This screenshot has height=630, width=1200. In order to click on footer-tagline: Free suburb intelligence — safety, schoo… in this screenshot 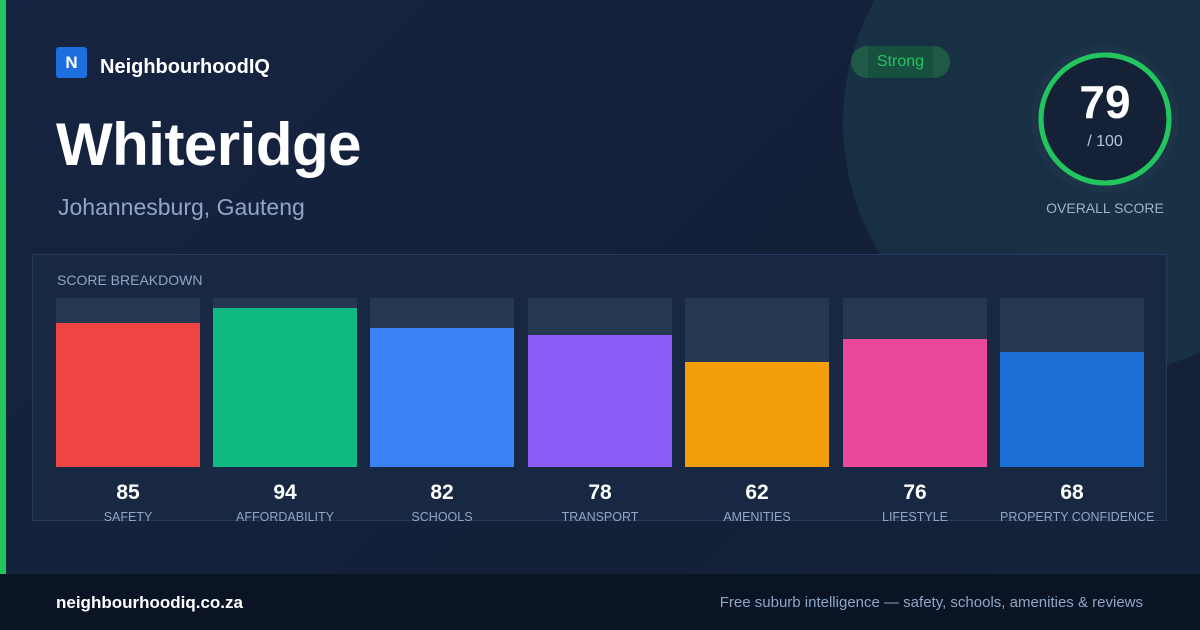, I will do `click(931, 602)`.